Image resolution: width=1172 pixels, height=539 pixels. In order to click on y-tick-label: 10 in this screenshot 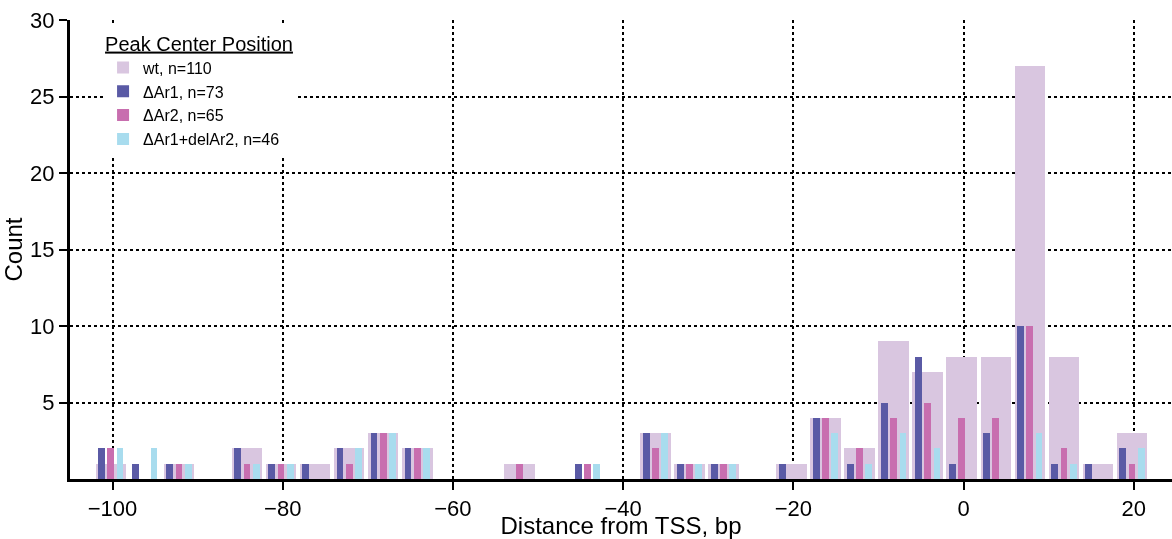, I will do `click(42, 326)`.